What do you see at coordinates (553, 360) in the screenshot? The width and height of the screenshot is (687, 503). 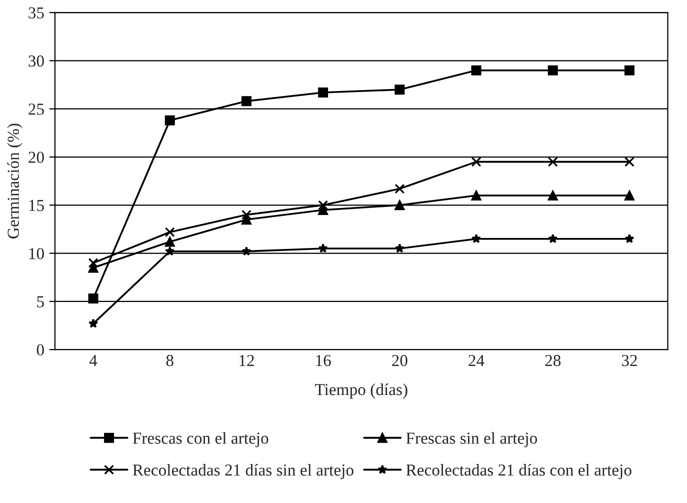 I see `x-tick-label: 28` at bounding box center [553, 360].